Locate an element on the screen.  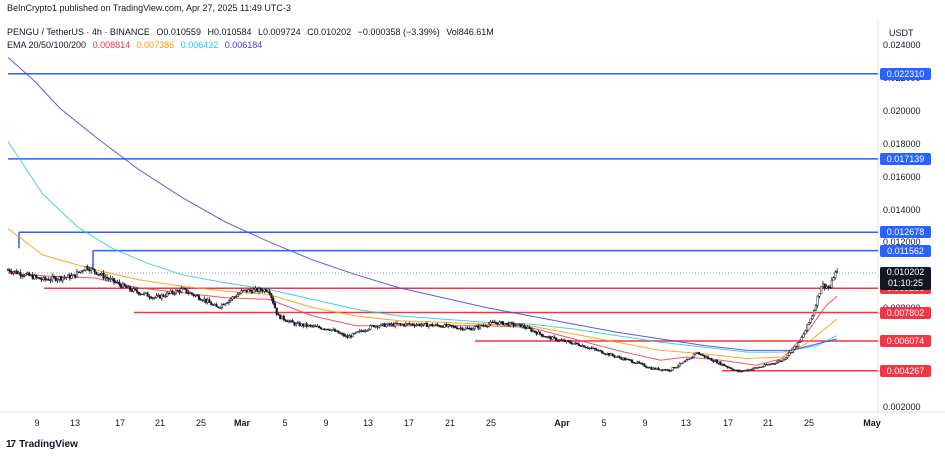
bar-countdown: 01:10:25 is located at coordinates (905, 283).